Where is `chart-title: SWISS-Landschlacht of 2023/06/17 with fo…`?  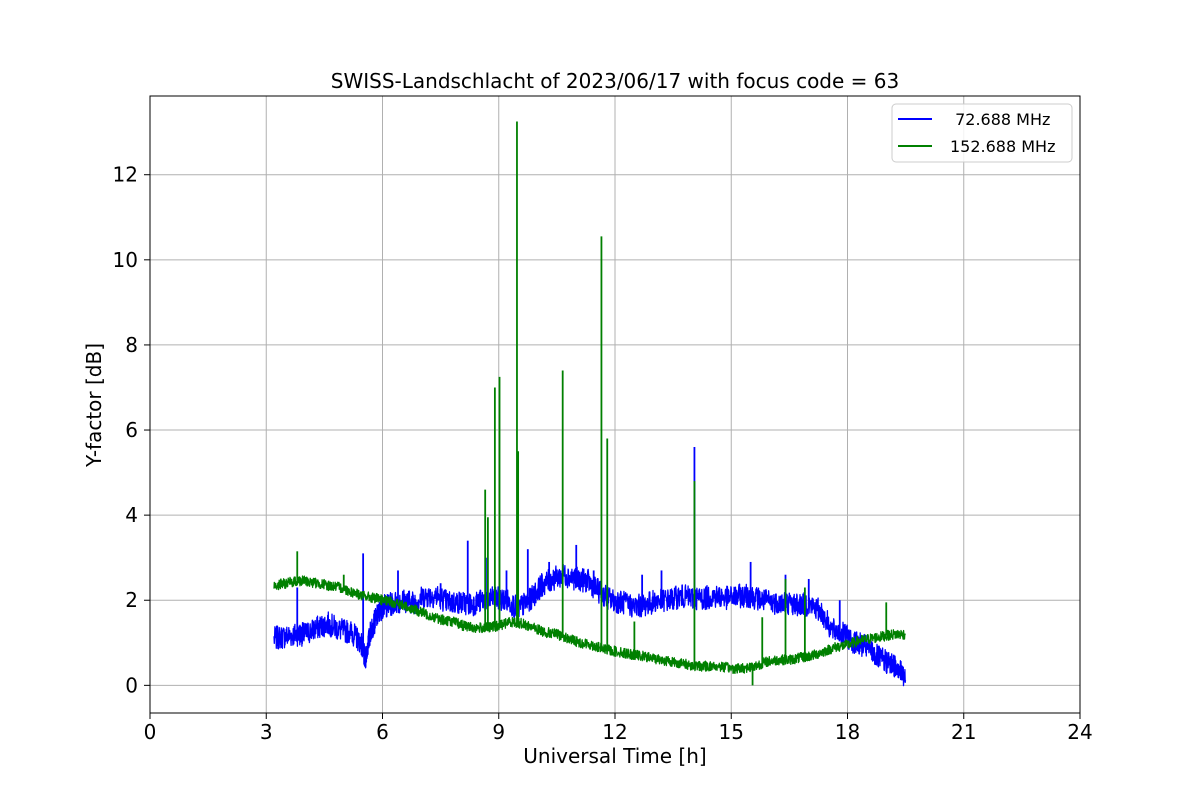 chart-title: SWISS-Landschlacht of 2023/06/17 with fo… is located at coordinates (615, 81).